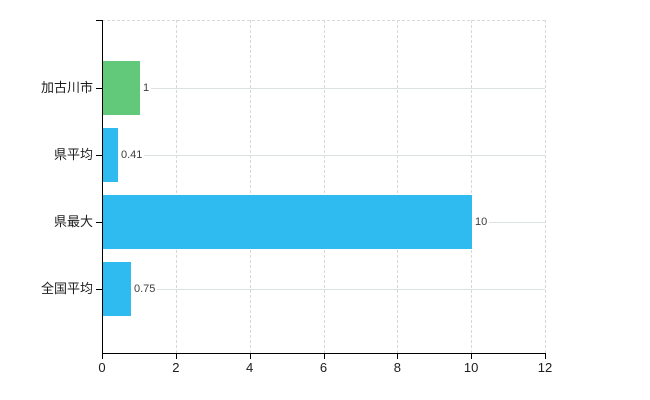 The width and height of the screenshot is (650, 400). I want to click on x-axis-line, so click(324, 353).